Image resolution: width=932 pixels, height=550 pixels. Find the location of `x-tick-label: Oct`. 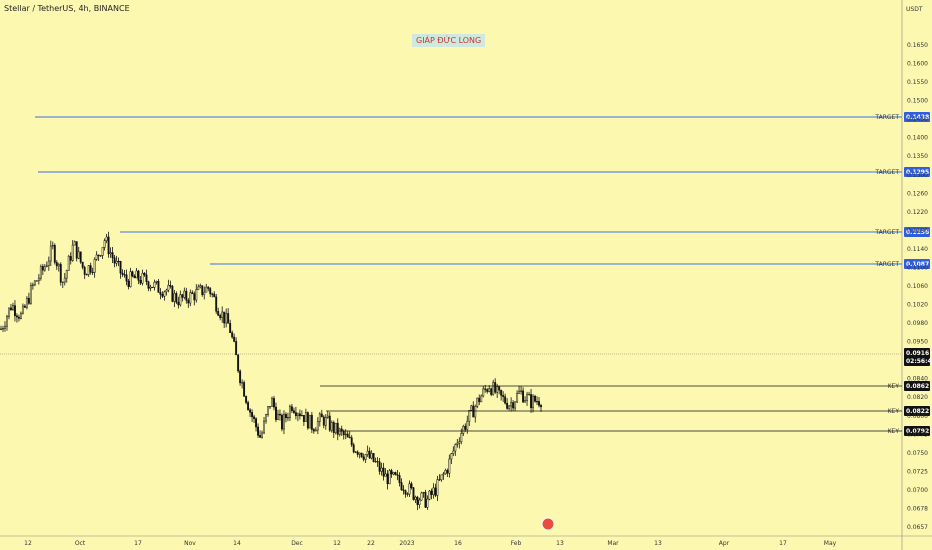

x-tick-label: Oct is located at coordinates (80, 543).